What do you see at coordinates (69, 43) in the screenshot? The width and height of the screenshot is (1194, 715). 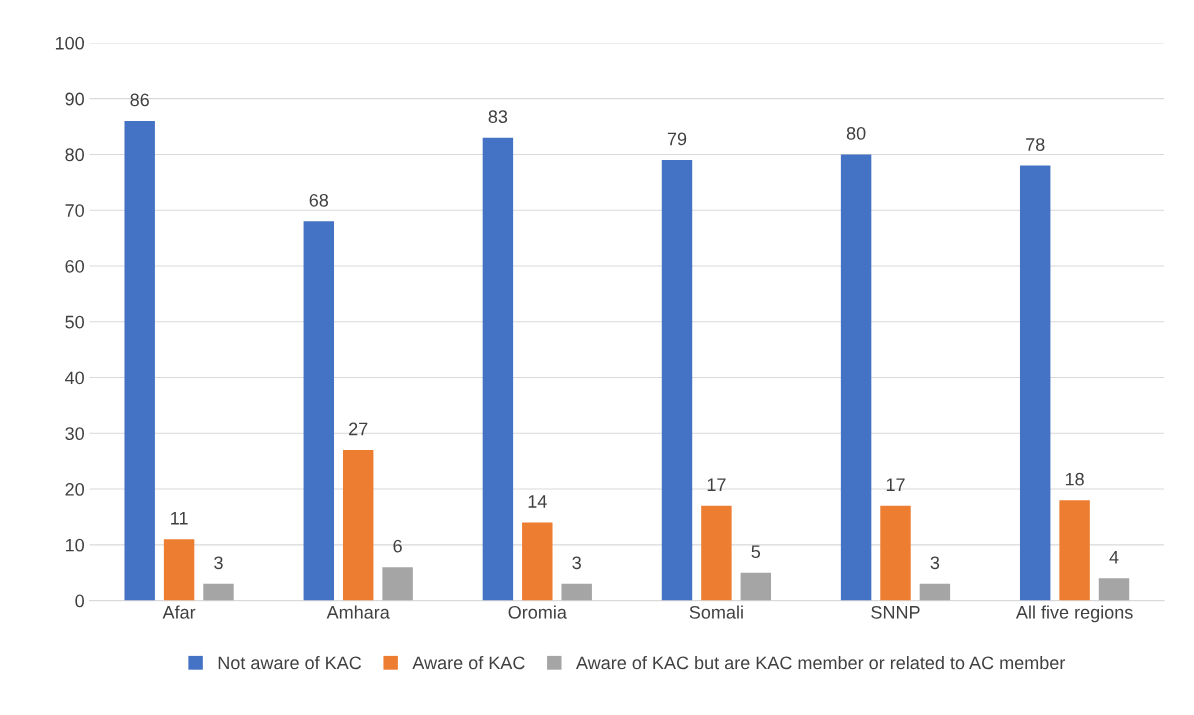 I see `y-tick-label: 100` at bounding box center [69, 43].